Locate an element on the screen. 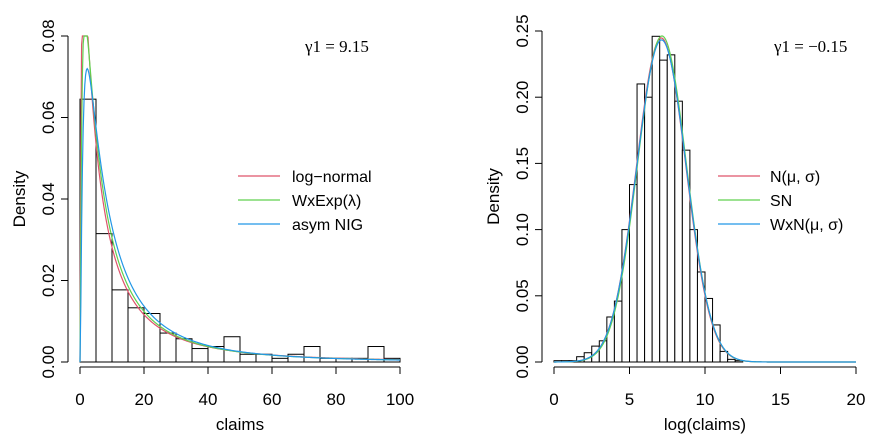  x-axis-title: claims is located at coordinates (240, 424).